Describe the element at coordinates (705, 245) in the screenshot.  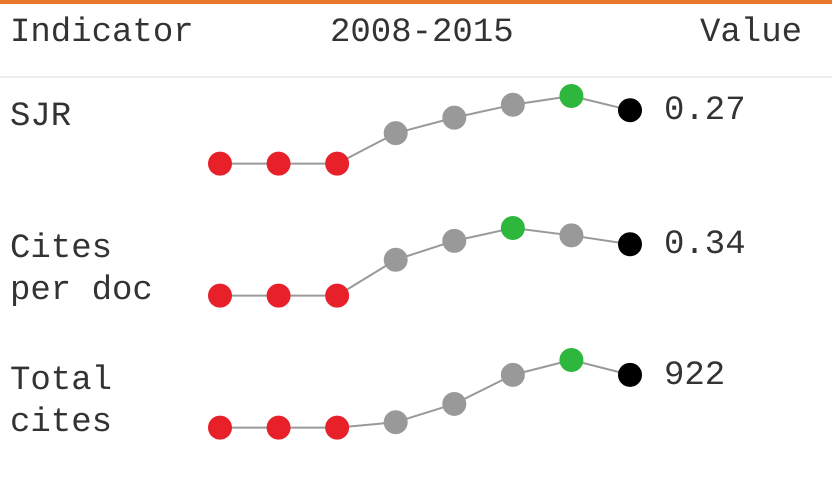
I see `text: 0.34` at that location.